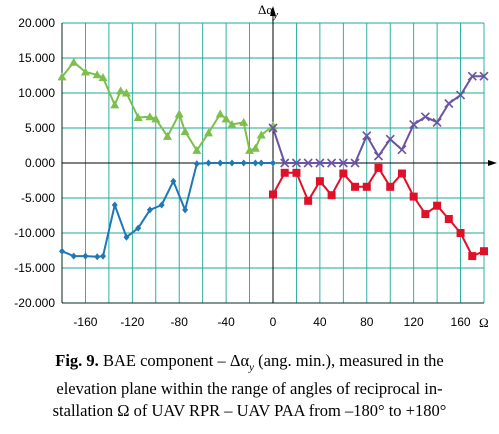 This screenshot has width=499, height=434. I want to click on y-tick-label: -5.000, so click(38, 198).